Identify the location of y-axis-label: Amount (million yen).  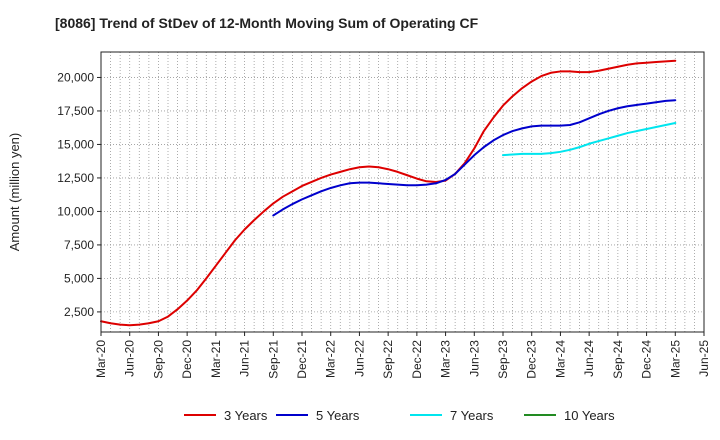
(14, 192).